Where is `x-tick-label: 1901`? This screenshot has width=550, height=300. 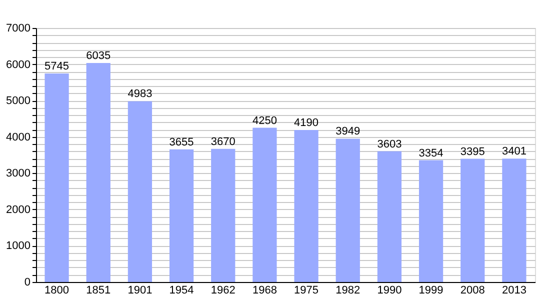 x-tick-label: 1901 is located at coordinates (140, 290).